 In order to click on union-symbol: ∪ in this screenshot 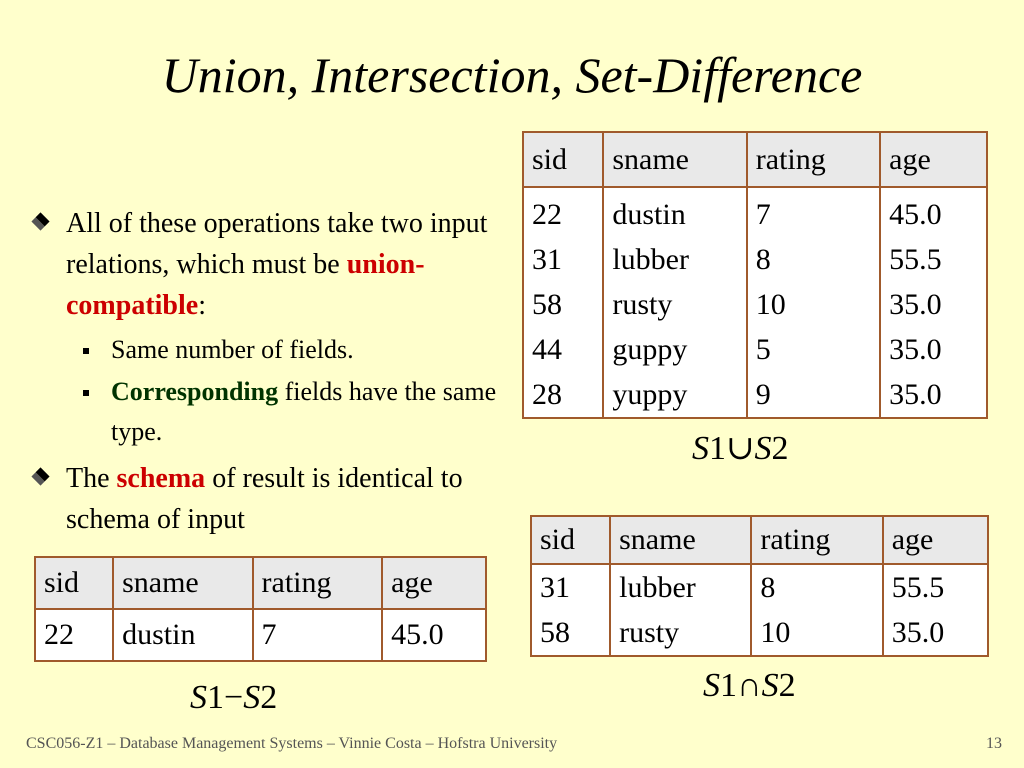, I will do `click(740, 448)`.